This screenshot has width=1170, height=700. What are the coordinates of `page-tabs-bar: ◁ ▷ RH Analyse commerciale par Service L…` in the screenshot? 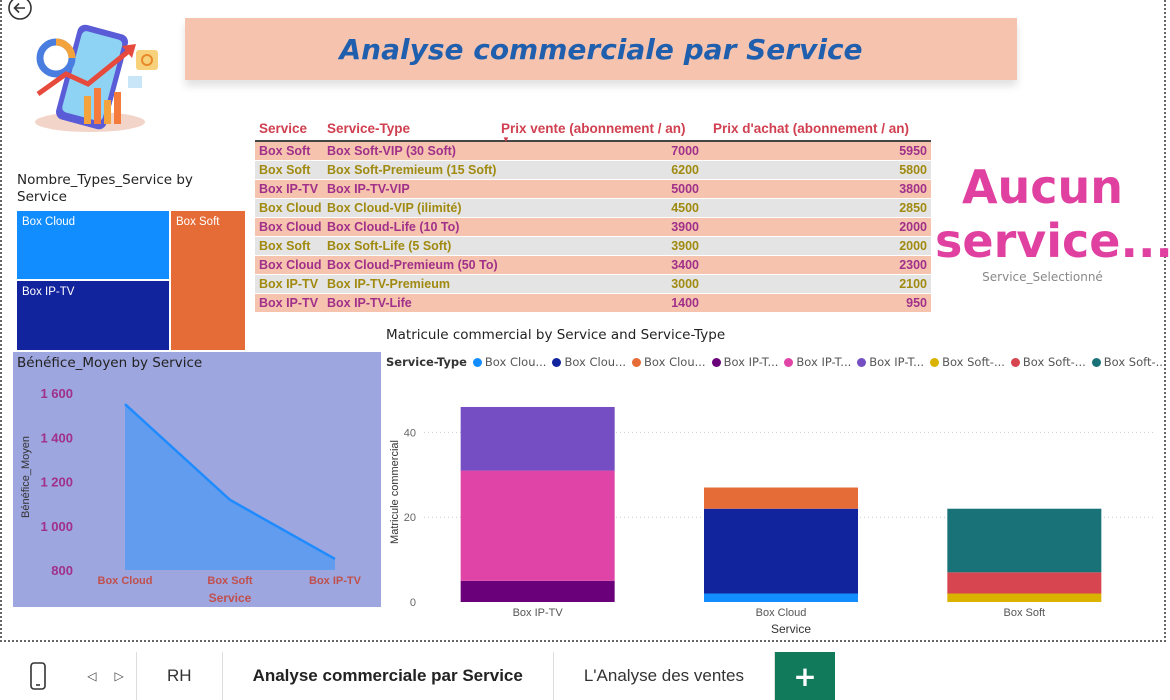 It's located at (585, 676).